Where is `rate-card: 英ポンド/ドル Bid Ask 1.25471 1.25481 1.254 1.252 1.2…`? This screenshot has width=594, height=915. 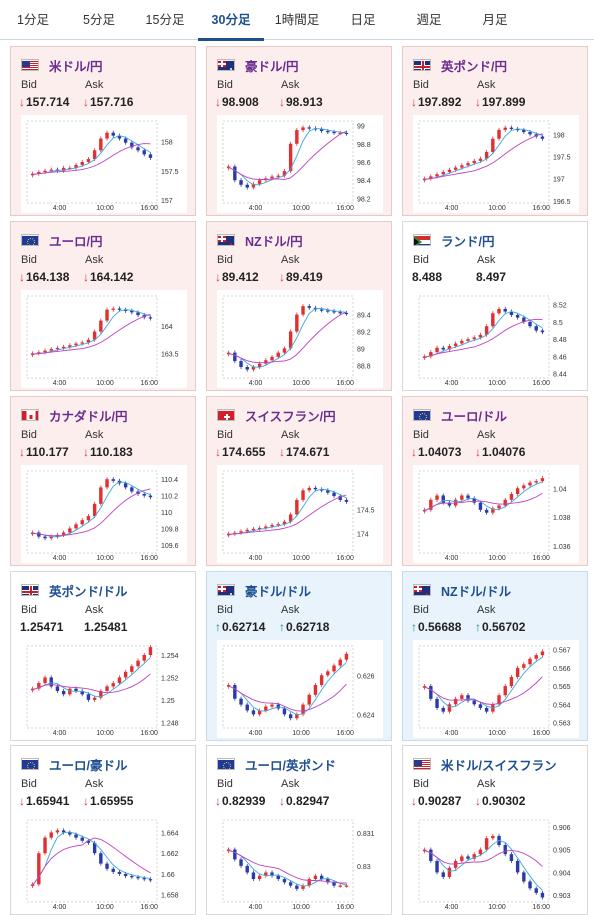
rate-card: 英ポンド/ドル Bid Ask 1.25471 1.25481 1.254 1.252 1.2… is located at coordinates (103, 656).